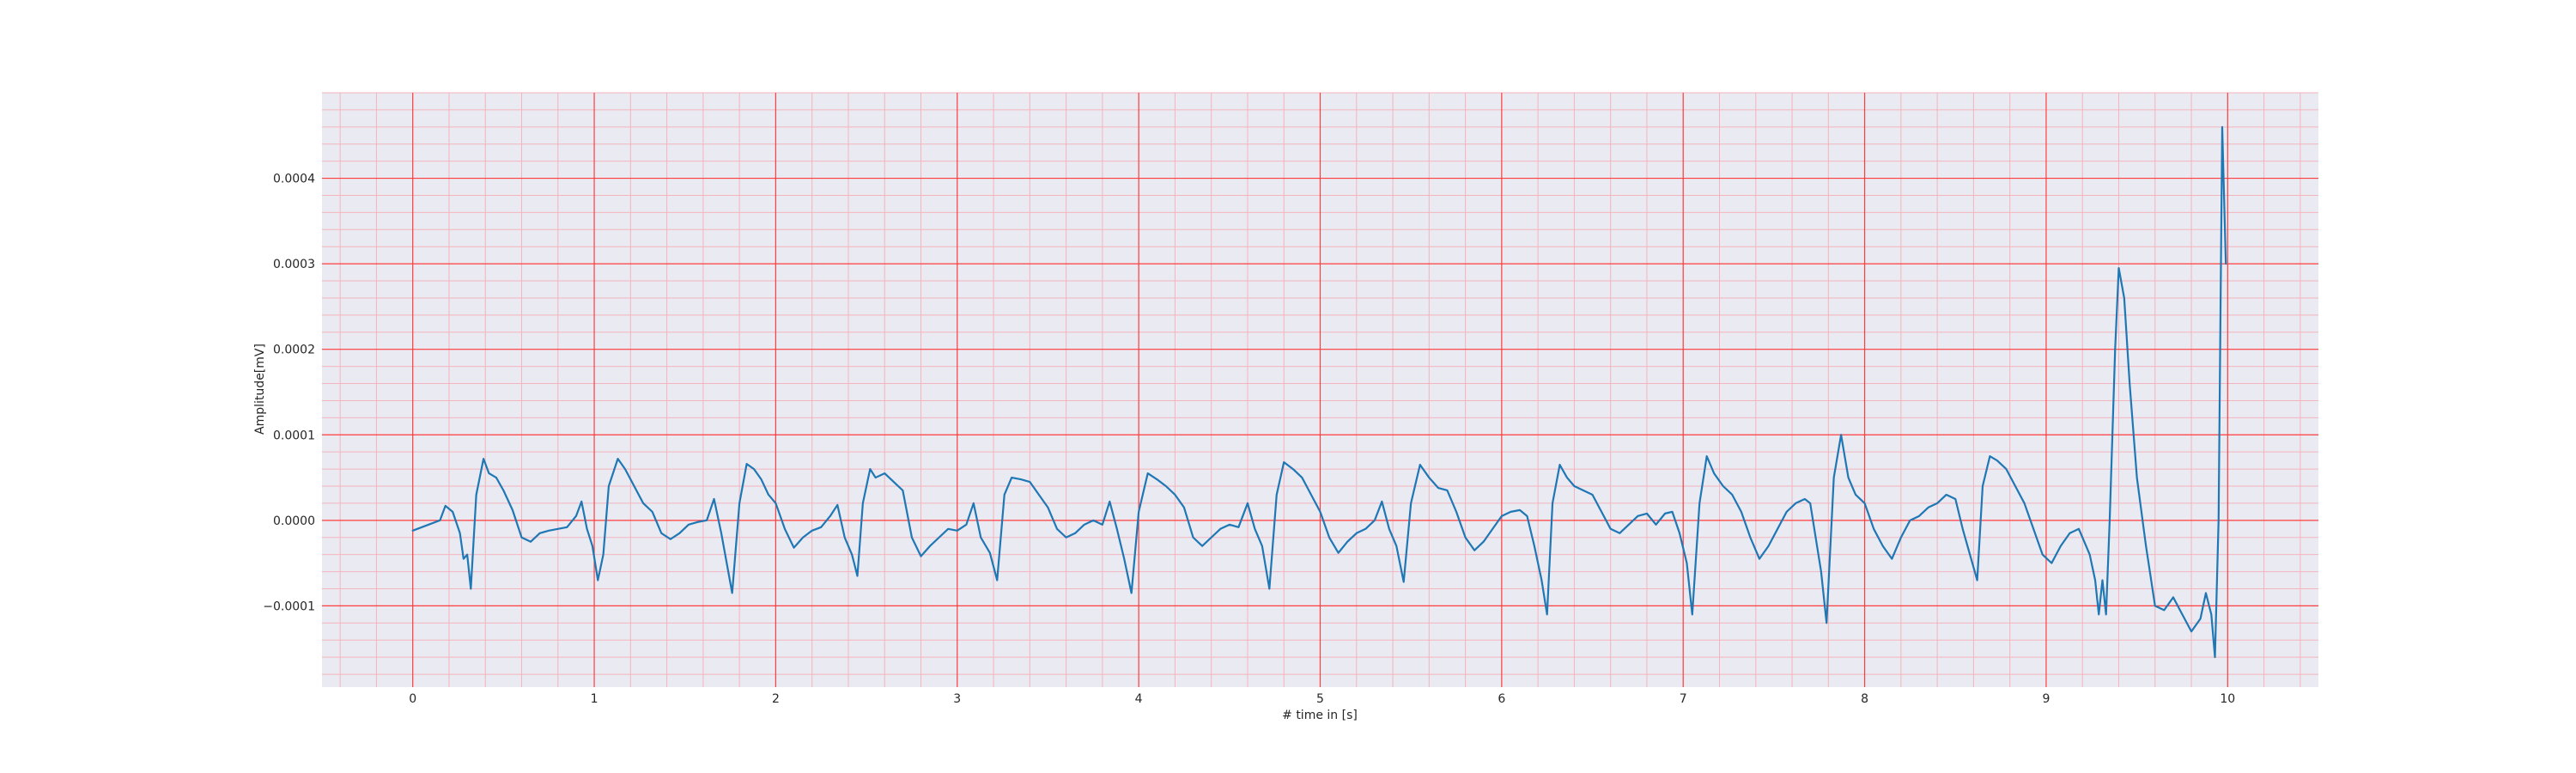  I want to click on x-tick-label: 8, so click(1865, 699).